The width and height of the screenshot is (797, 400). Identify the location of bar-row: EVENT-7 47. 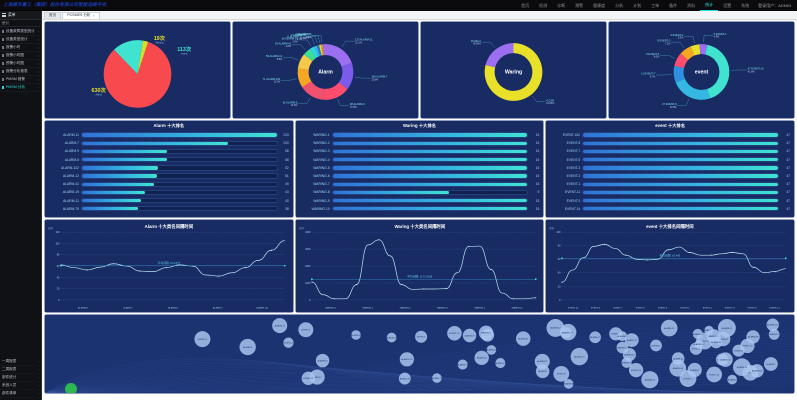
(670, 151).